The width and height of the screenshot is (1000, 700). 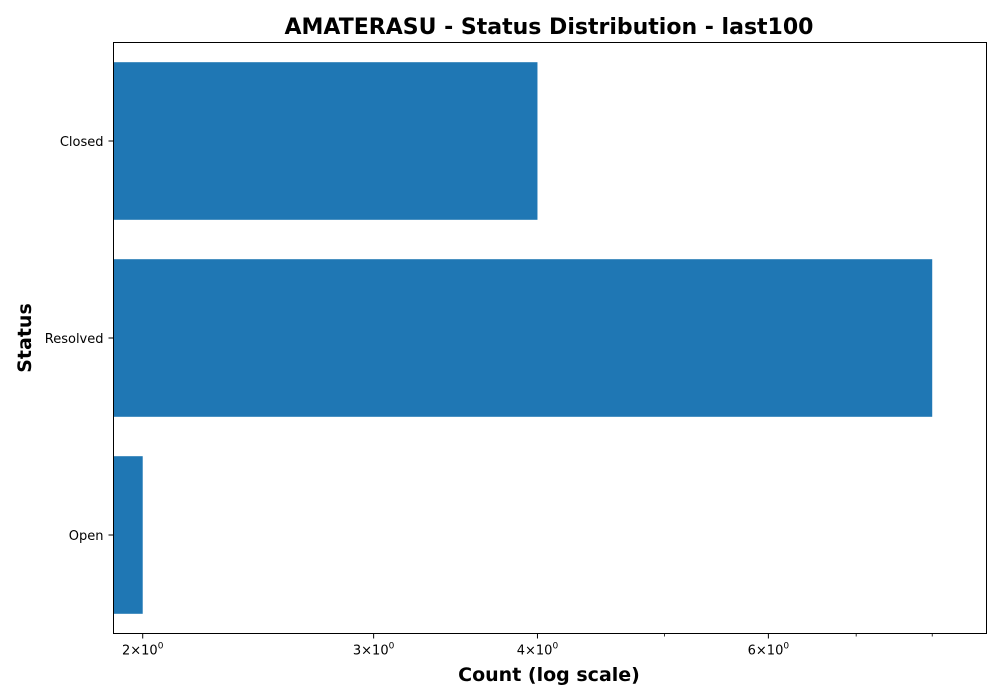 What do you see at coordinates (143, 650) in the screenshot?
I see `x-tick-label-2: 2×100` at bounding box center [143, 650].